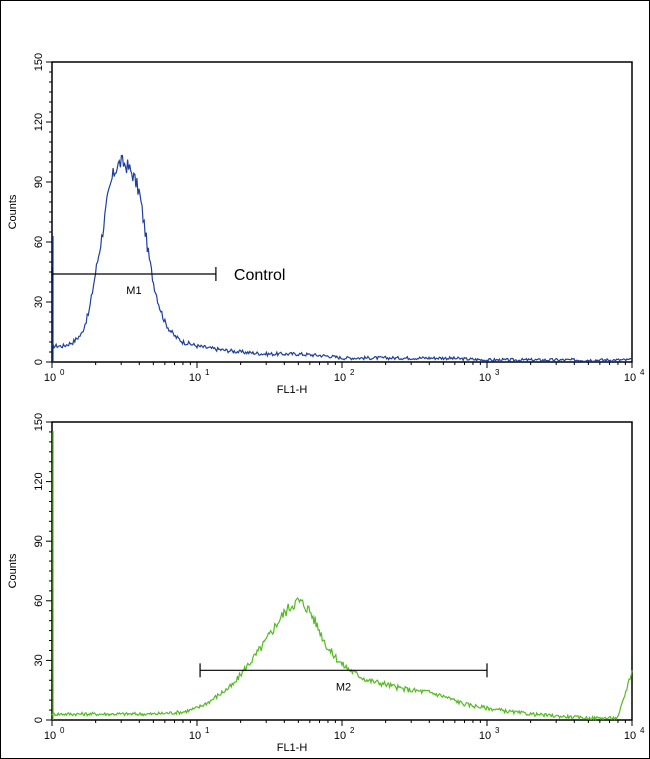  I want to click on gate-marker-label: M2, so click(343, 687).